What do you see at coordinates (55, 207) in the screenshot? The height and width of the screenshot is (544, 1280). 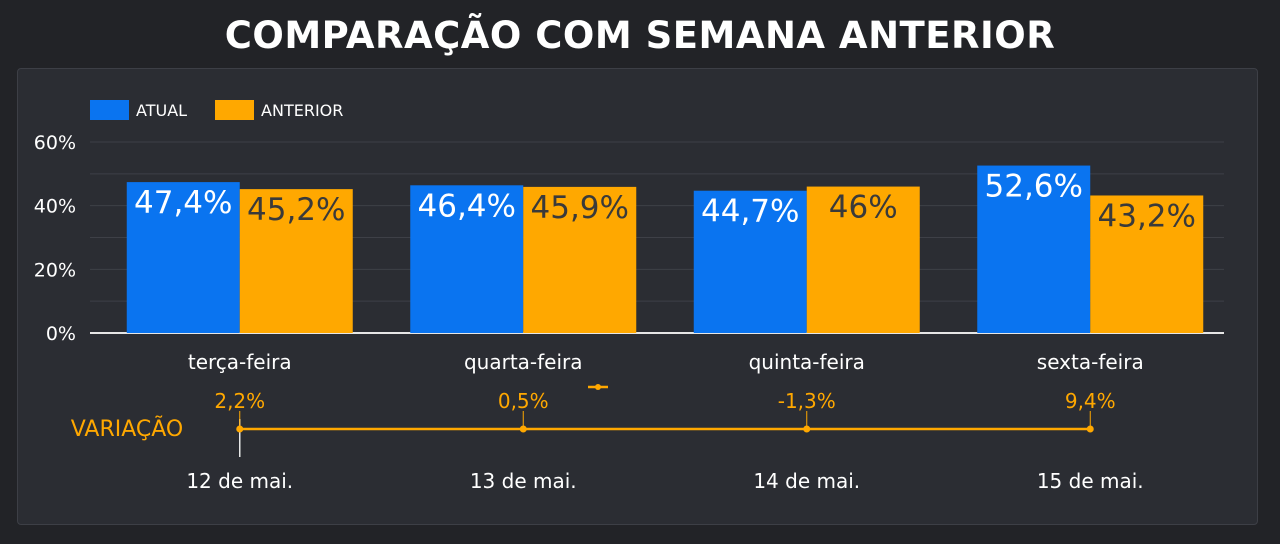 I see `y-tick-label: 40%` at bounding box center [55, 207].